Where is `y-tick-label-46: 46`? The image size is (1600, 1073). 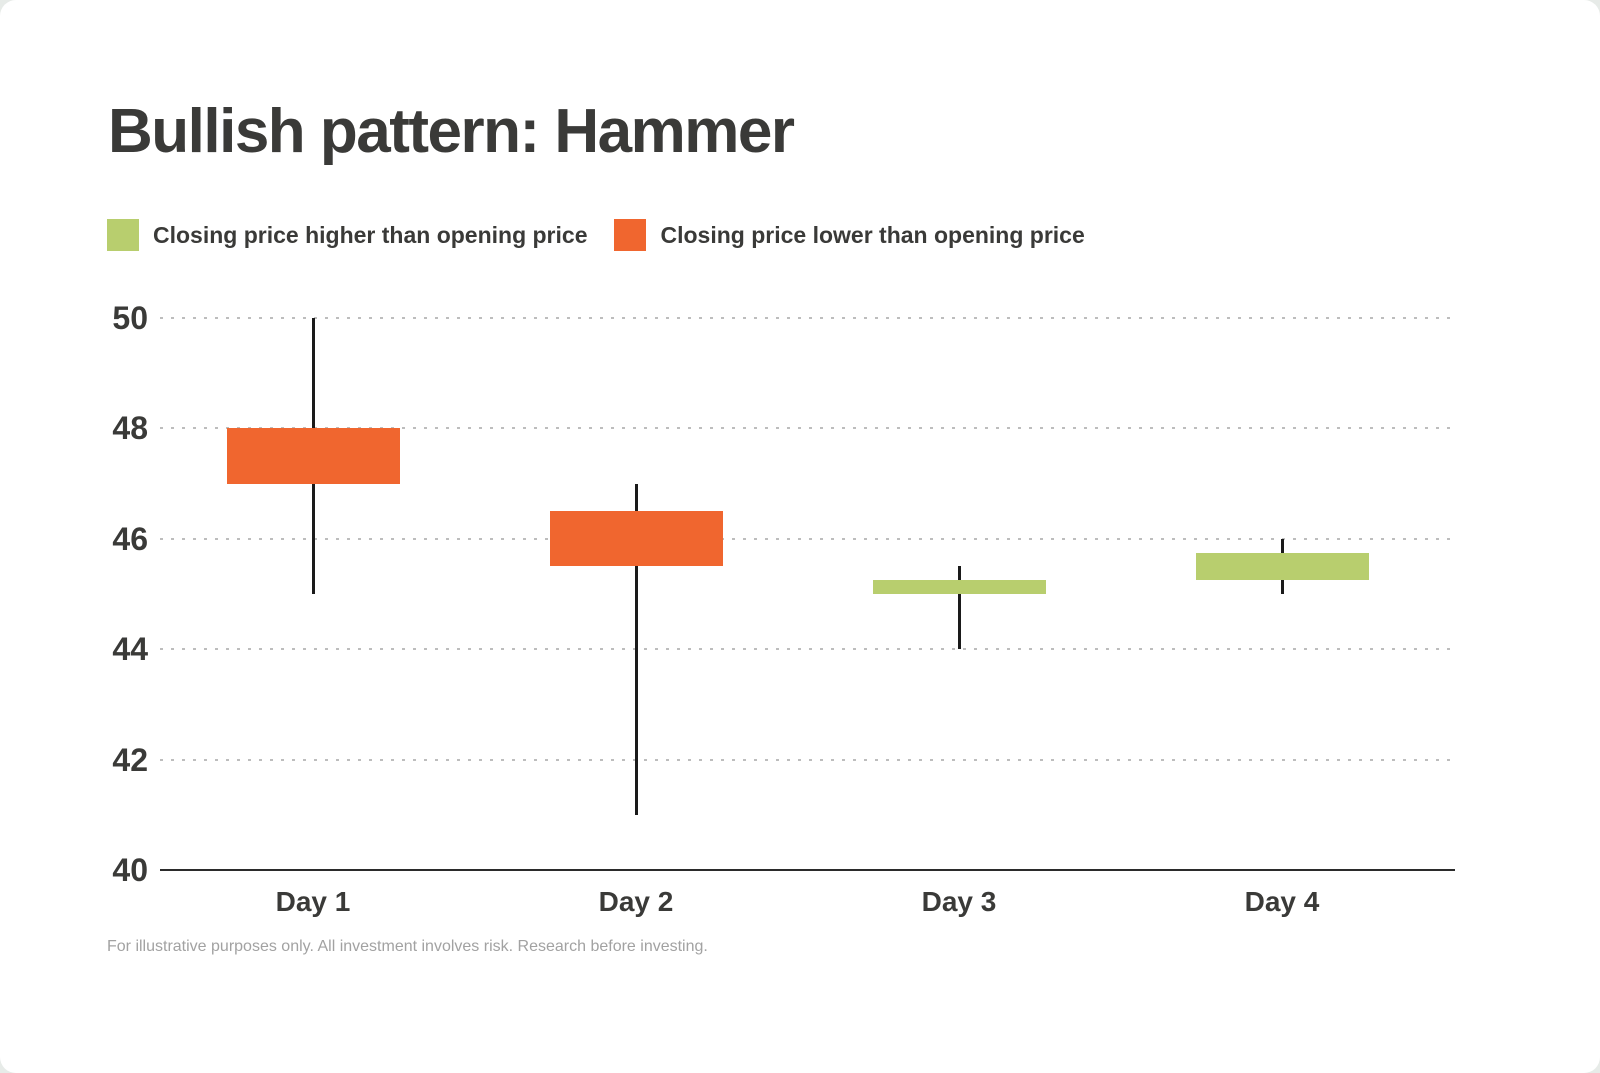
y-tick-label-46: 46 is located at coordinates (130, 538).